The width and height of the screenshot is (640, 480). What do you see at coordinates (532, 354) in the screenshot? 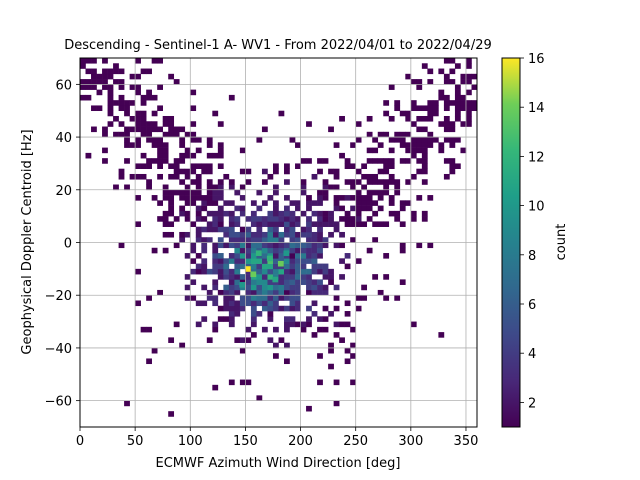
I see `colorbar-tick-label: 4` at bounding box center [532, 354].